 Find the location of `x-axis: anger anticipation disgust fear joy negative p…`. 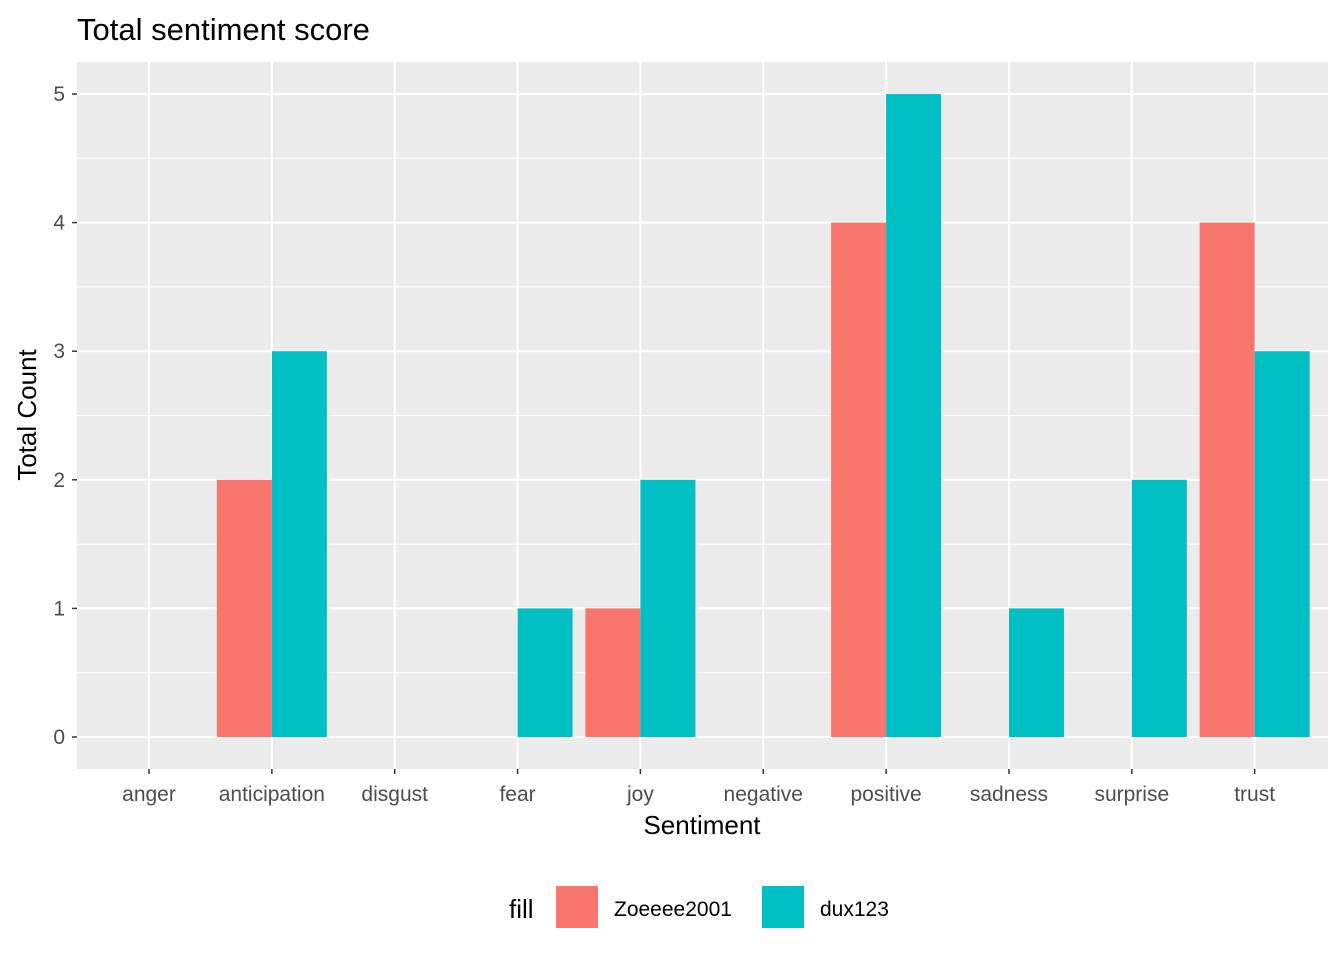

x-axis: anger anticipation disgust fear joy negative p… is located at coordinates (698, 787).